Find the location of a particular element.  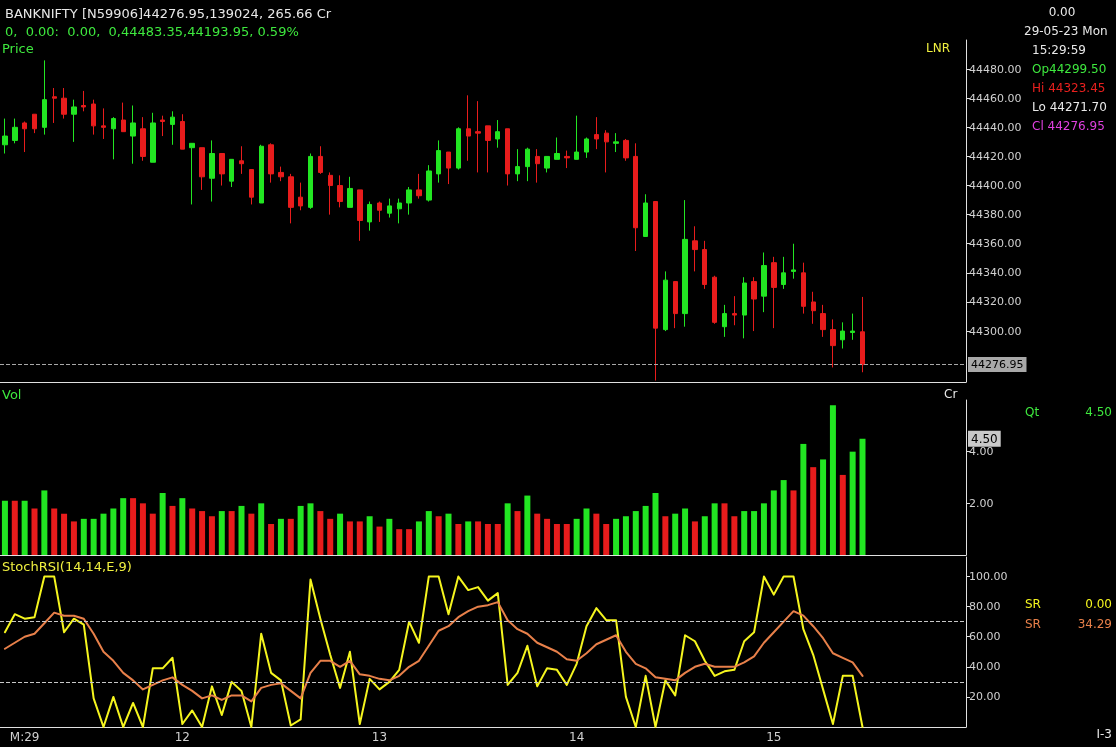

y-tick-label: 44460.00 is located at coordinates (995, 98).